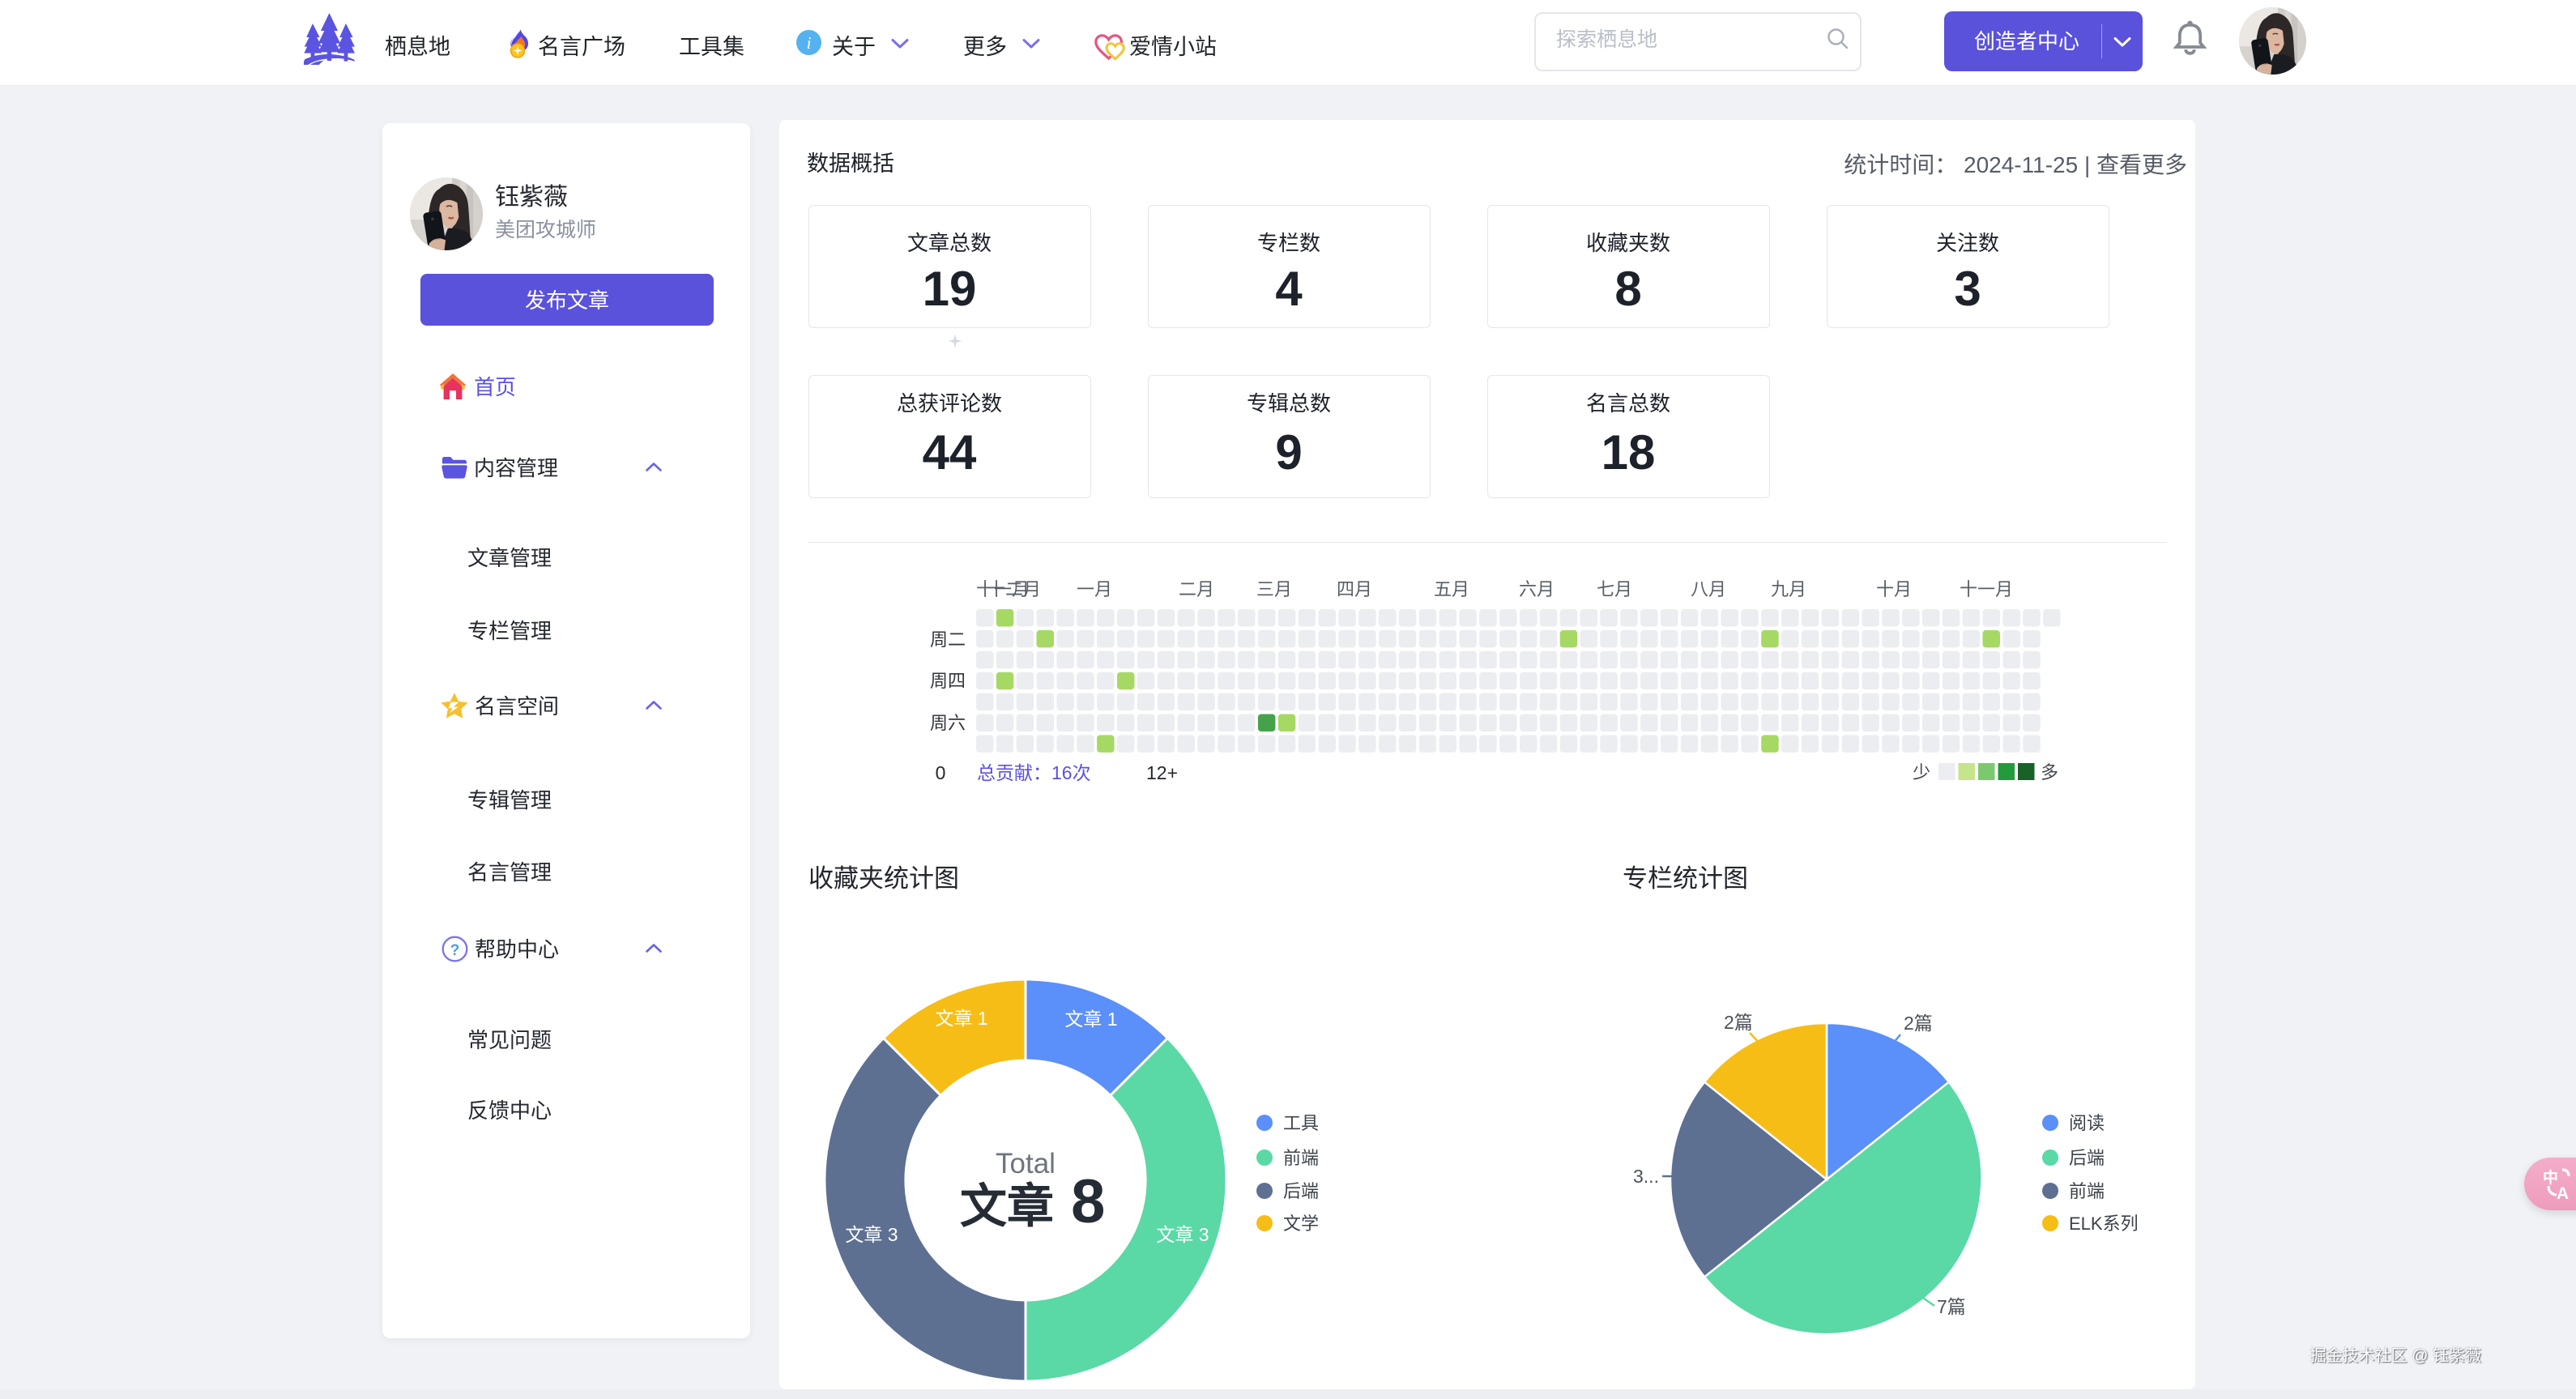 Image resolution: width=2576 pixels, height=1399 pixels. What do you see at coordinates (1451, 589) in the screenshot?
I see `svg-text: 五月` at bounding box center [1451, 589].